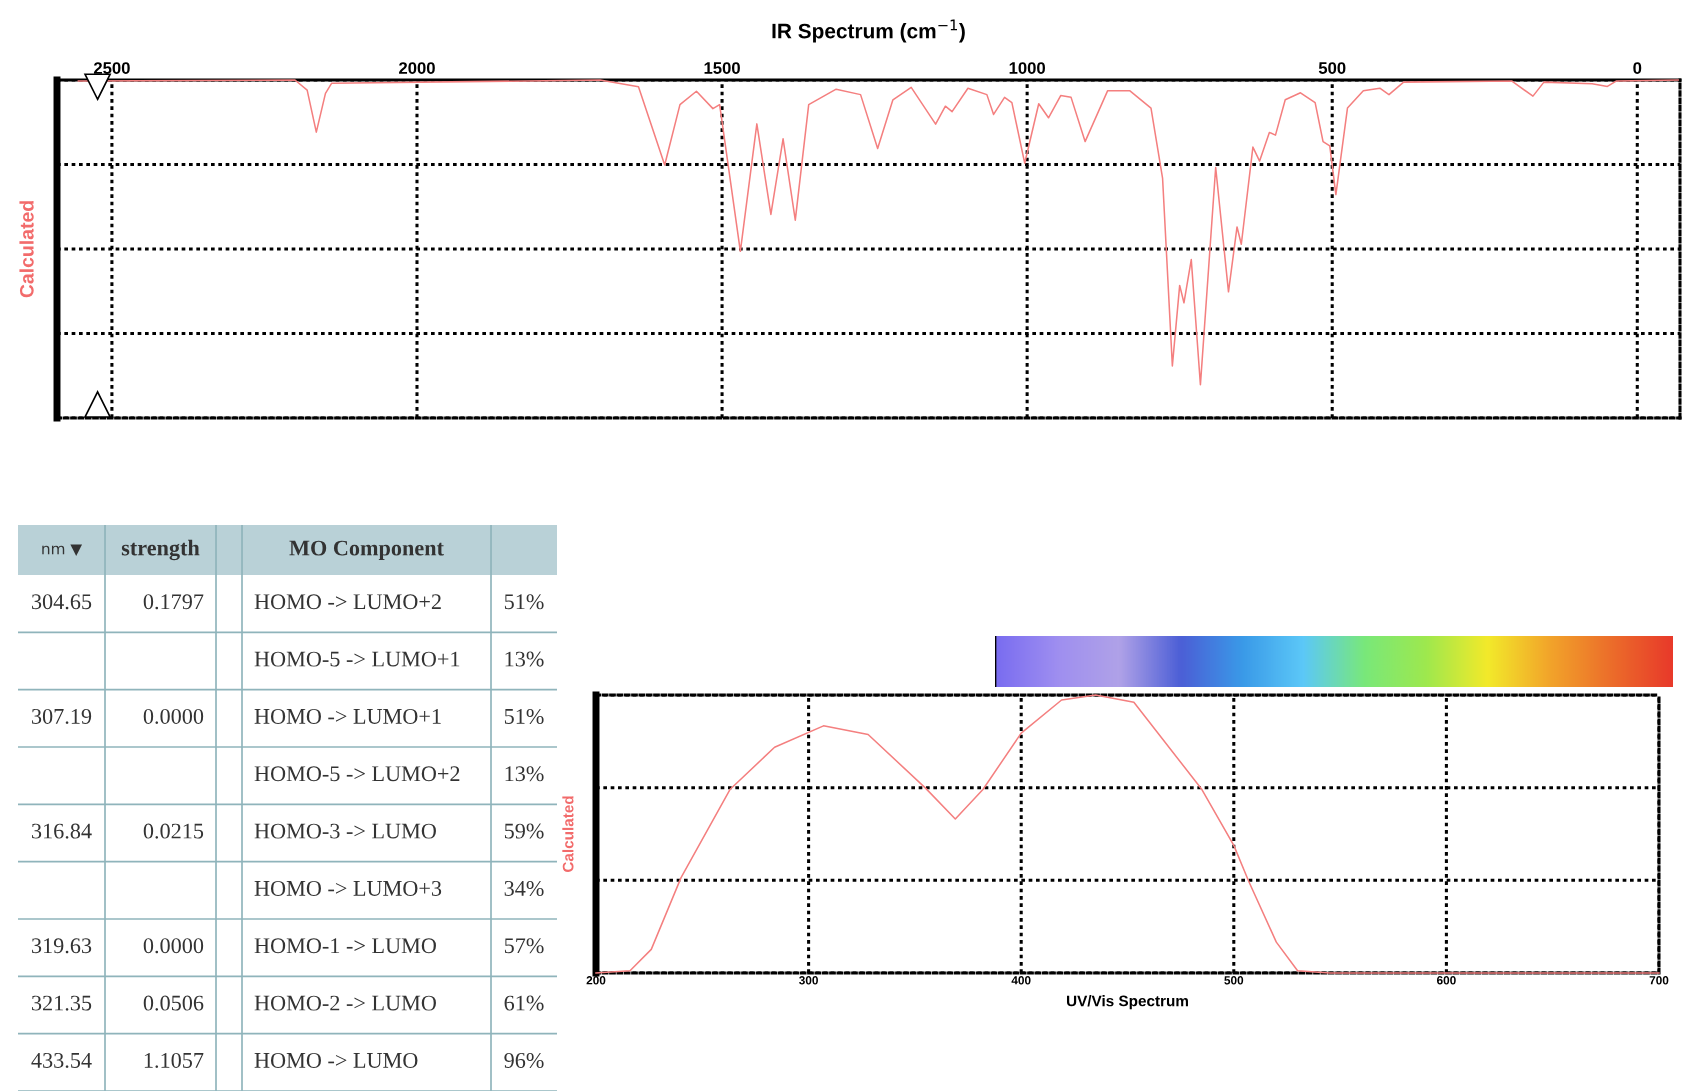 The height and width of the screenshot is (1091, 1684). What do you see at coordinates (62, 831) in the screenshot?
I see `text: 316.84` at bounding box center [62, 831].